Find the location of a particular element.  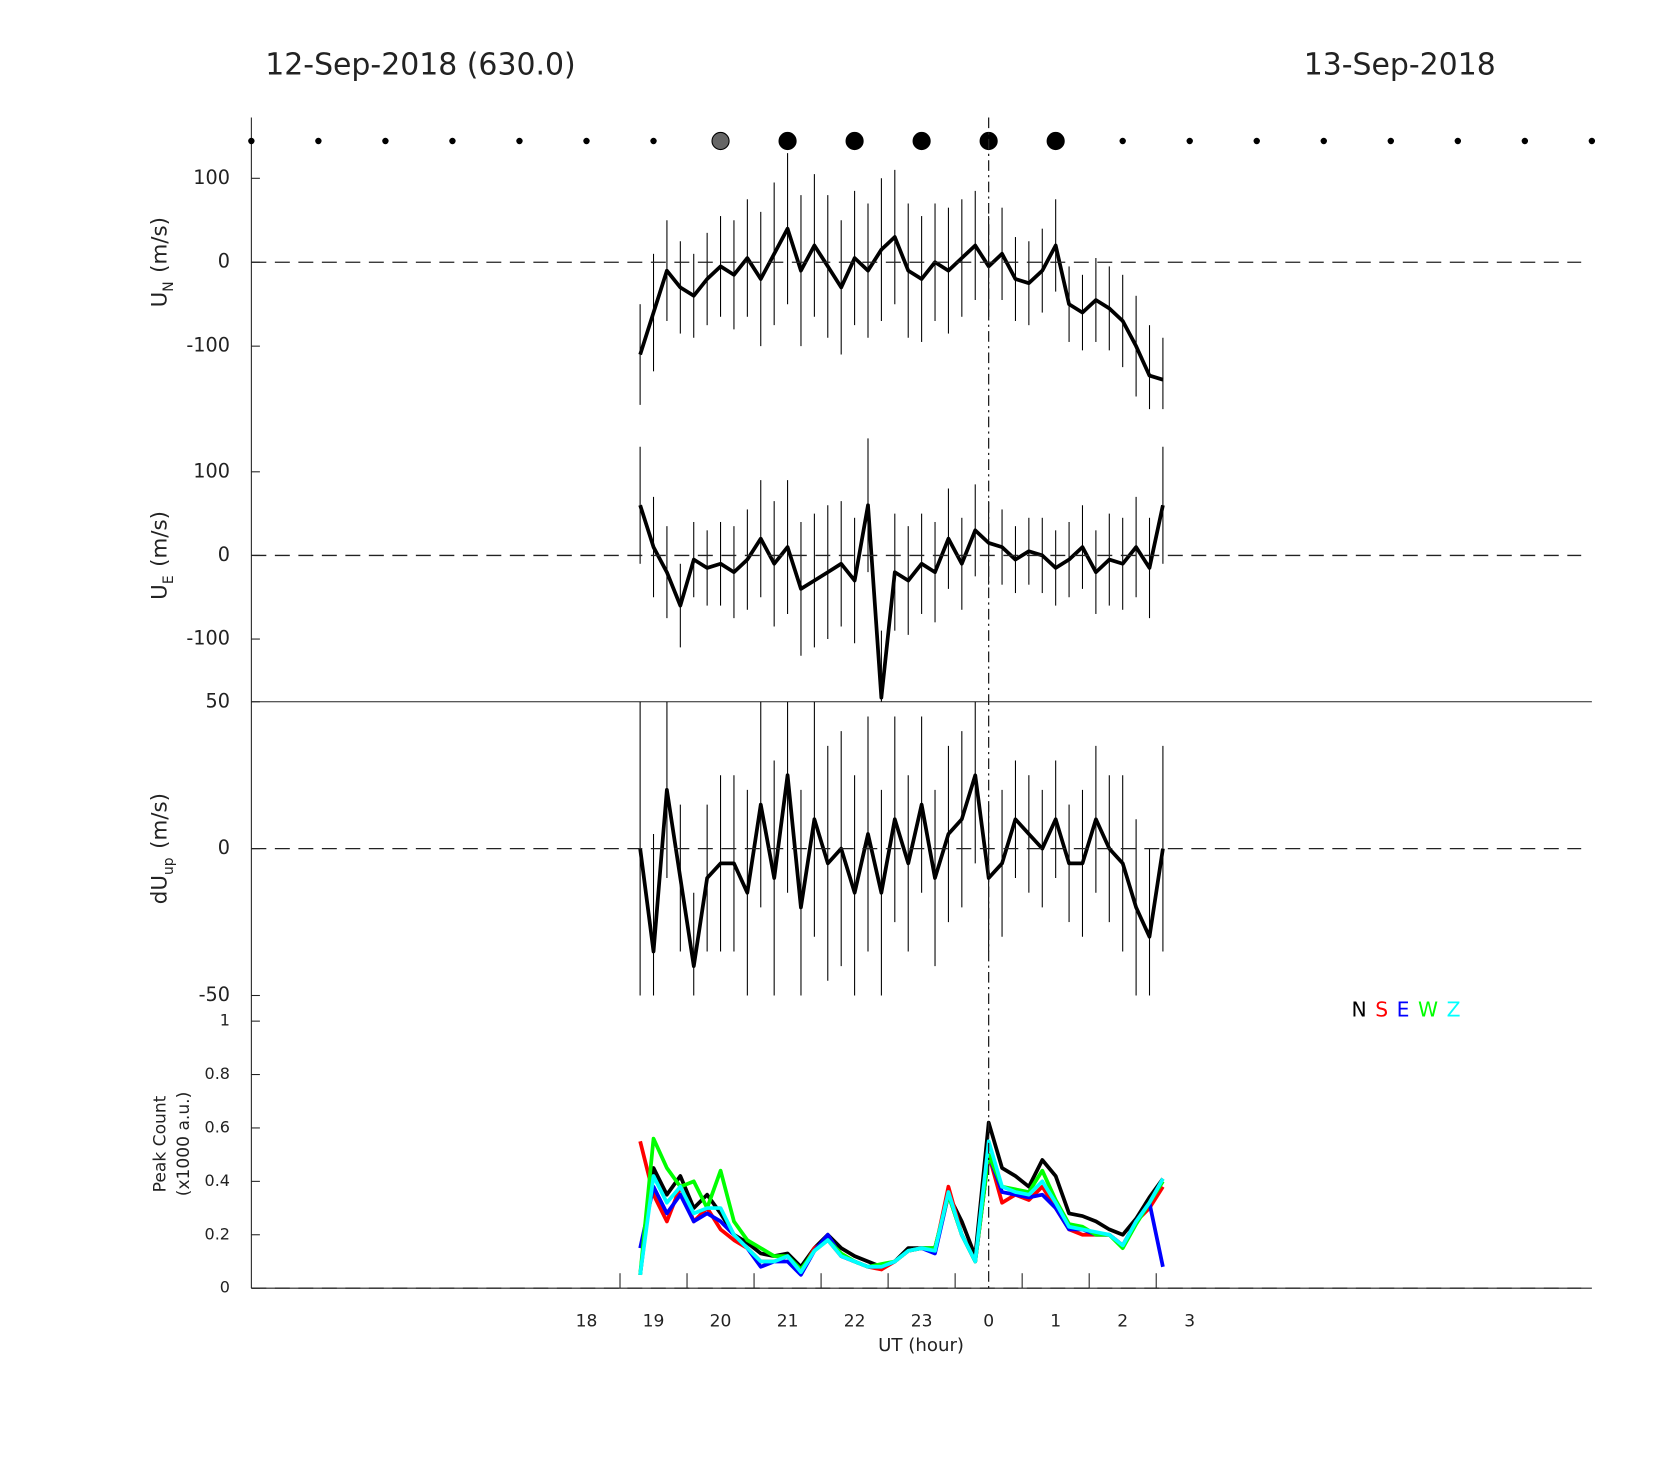

series-line is located at coordinates (901, 1207).